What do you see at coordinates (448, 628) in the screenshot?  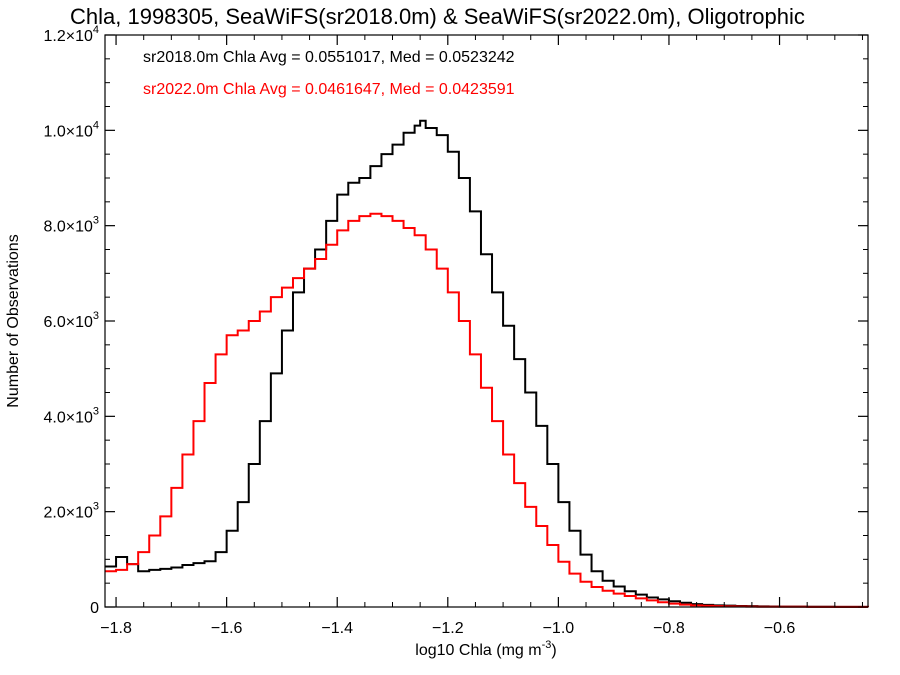 I see `x-tick-label: −1.2` at bounding box center [448, 628].